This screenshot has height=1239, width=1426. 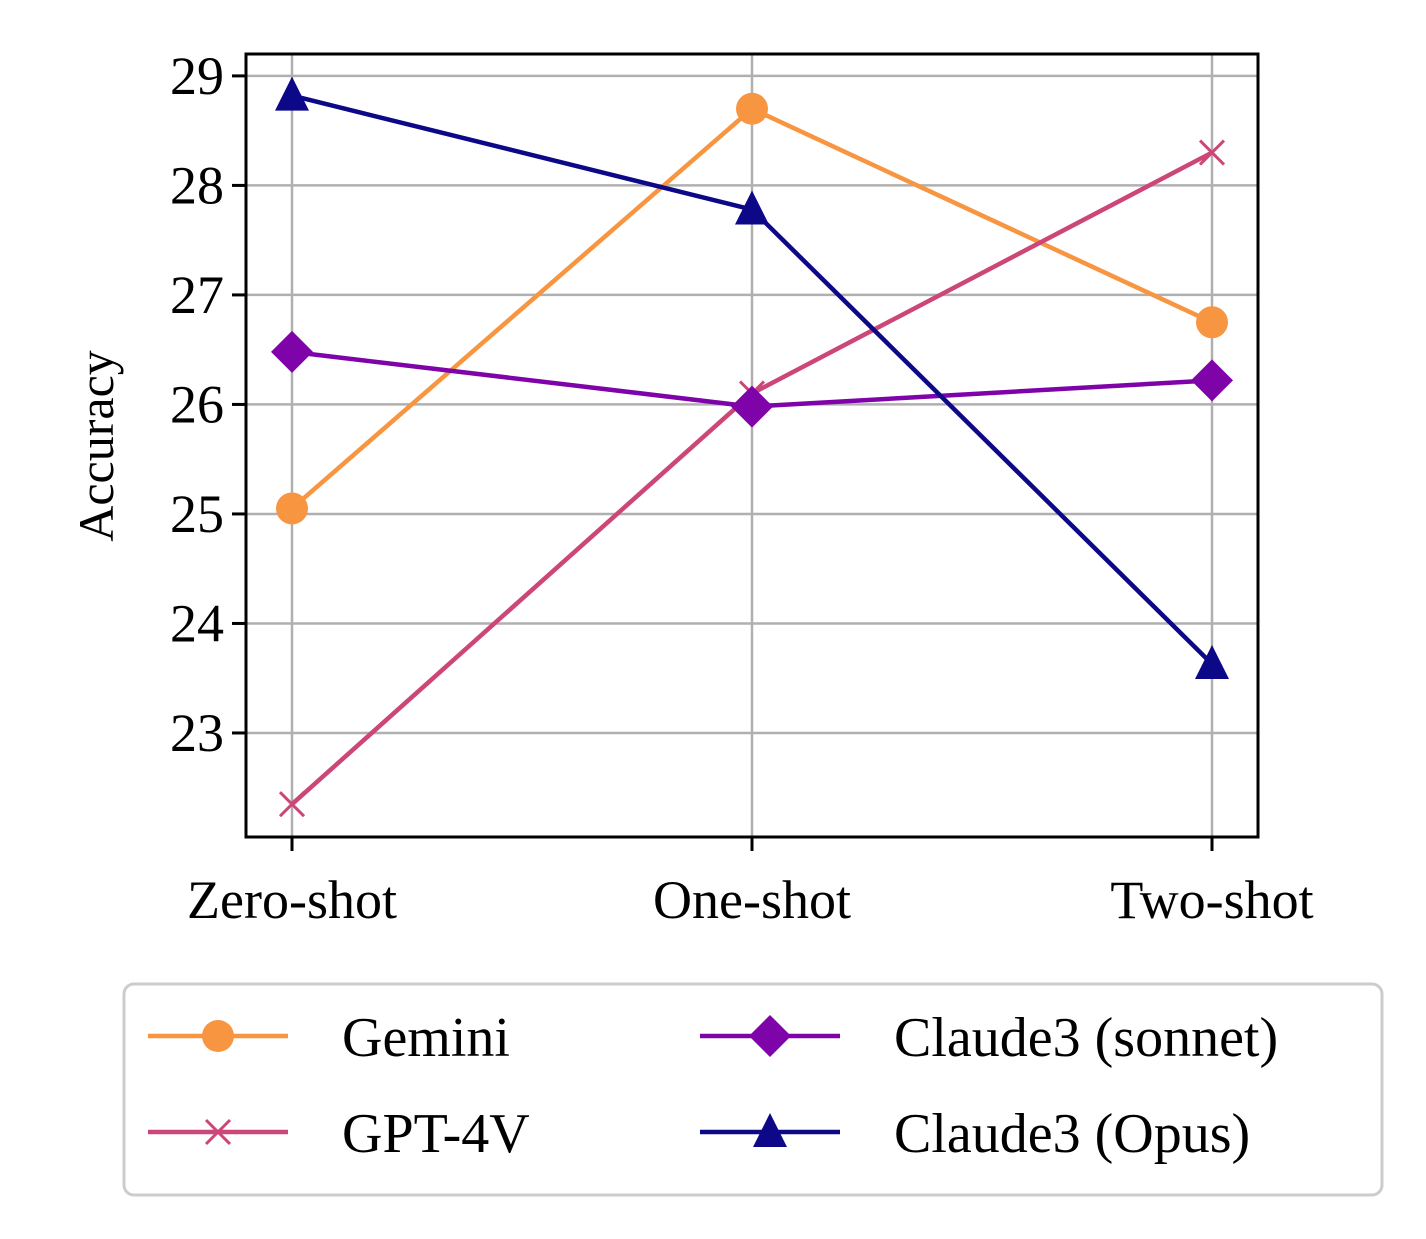 What do you see at coordinates (426, 1038) in the screenshot?
I see `legend-label: Gemini` at bounding box center [426, 1038].